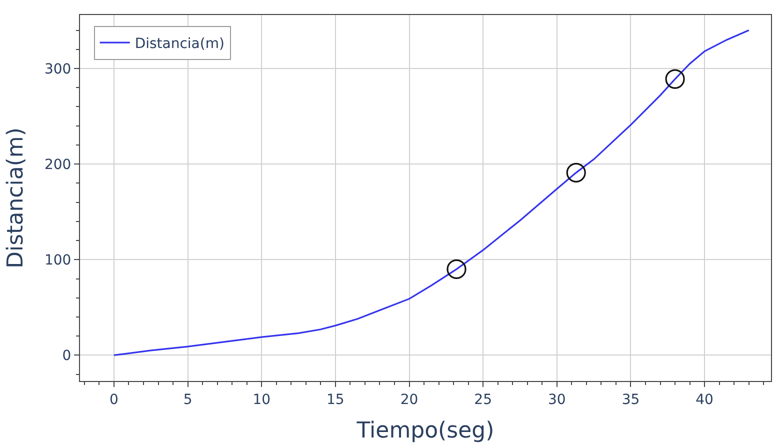  What do you see at coordinates (58, 164) in the screenshot?
I see `y-tick-label: 200` at bounding box center [58, 164].